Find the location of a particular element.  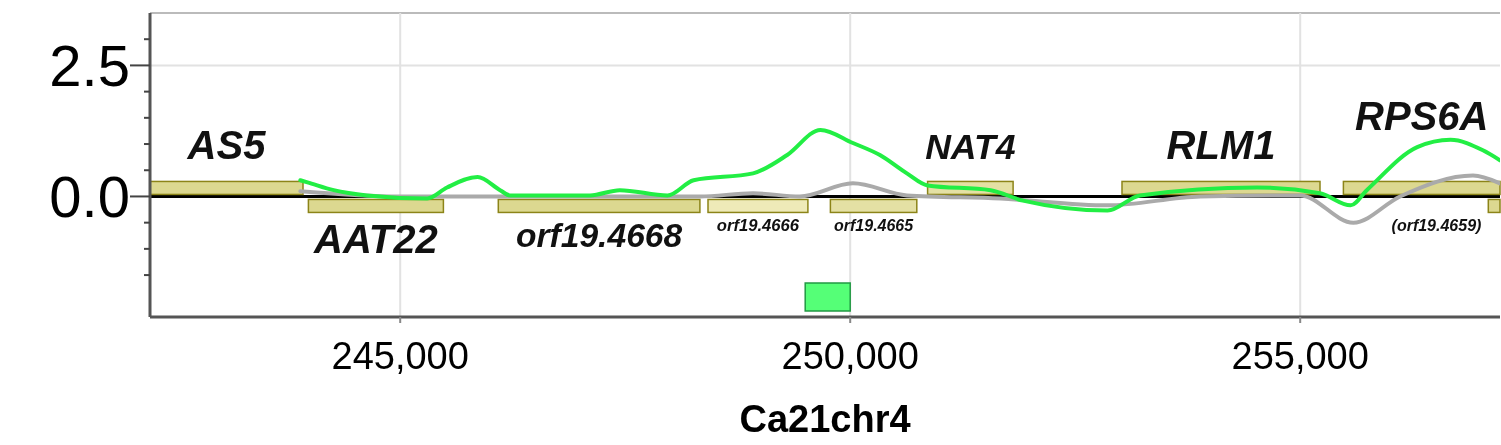

x-tick-label: 255,000 is located at coordinates (1300, 356).